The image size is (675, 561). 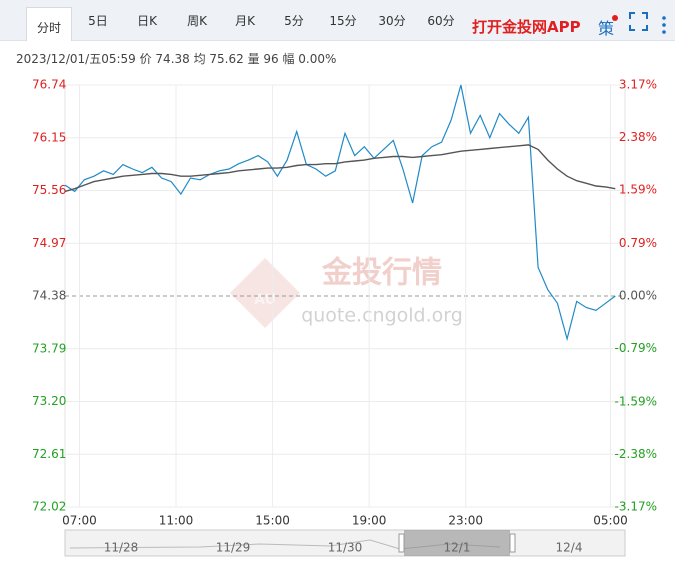 What do you see at coordinates (382, 316) in the screenshot?
I see `watermark-url: quote.cngold.org` at bounding box center [382, 316].